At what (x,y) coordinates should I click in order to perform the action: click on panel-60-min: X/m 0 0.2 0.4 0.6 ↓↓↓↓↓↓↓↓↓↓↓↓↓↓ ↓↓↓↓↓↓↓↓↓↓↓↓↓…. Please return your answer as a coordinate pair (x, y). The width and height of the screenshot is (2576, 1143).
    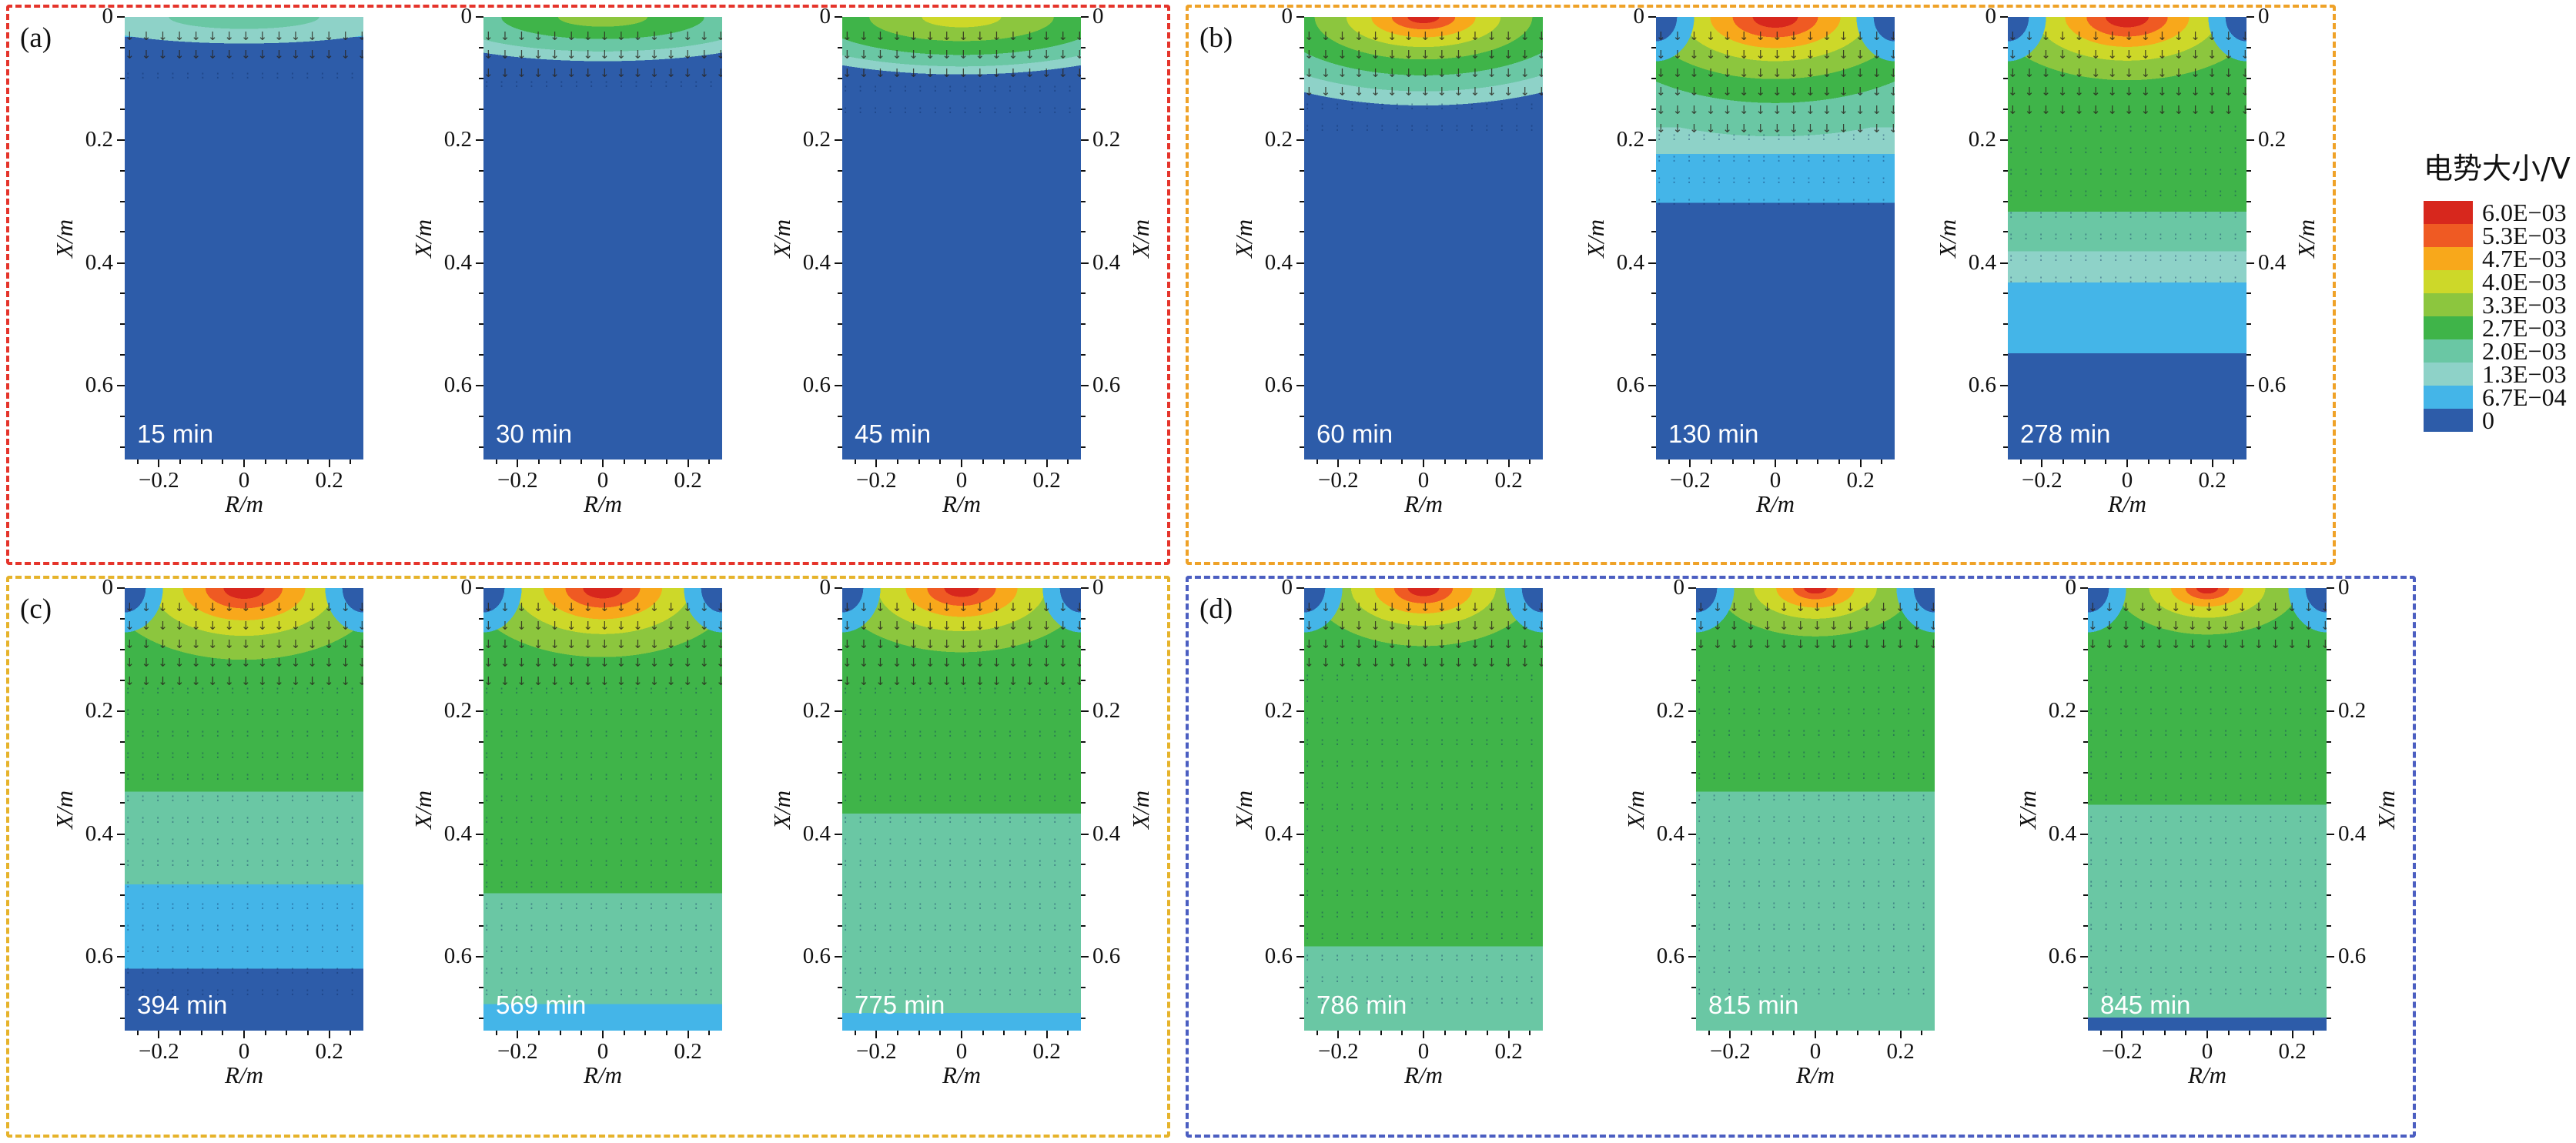
    Looking at the image, I should click on (1386, 262).